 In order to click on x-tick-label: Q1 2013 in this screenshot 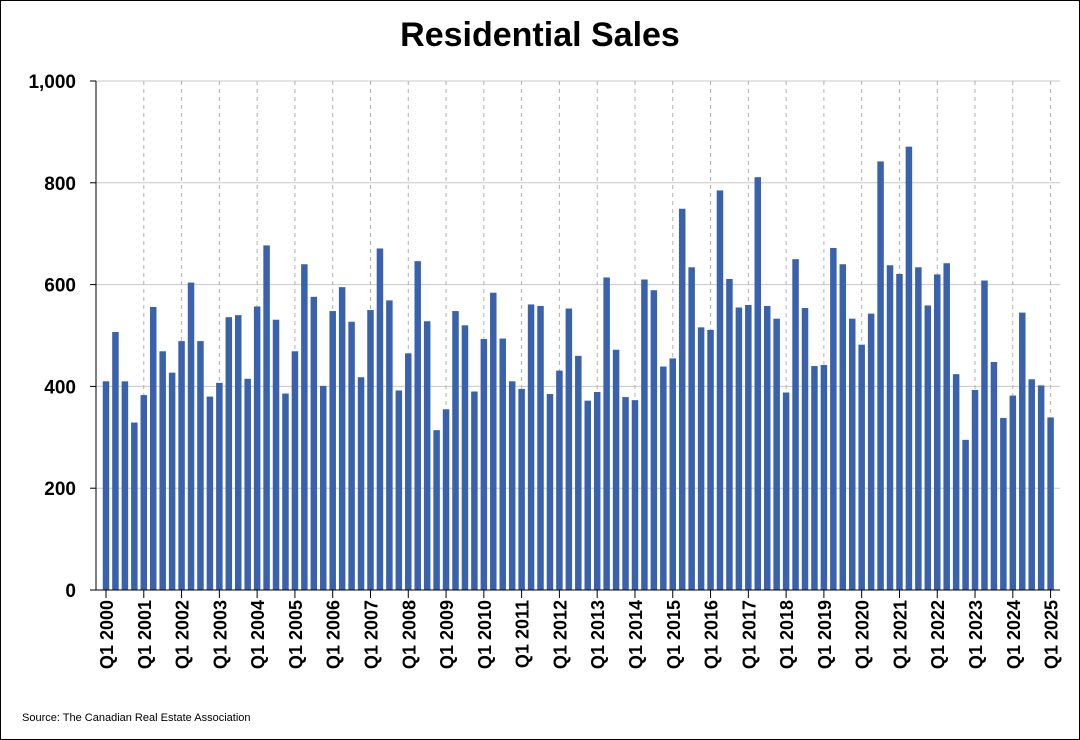, I will do `click(598, 634)`.